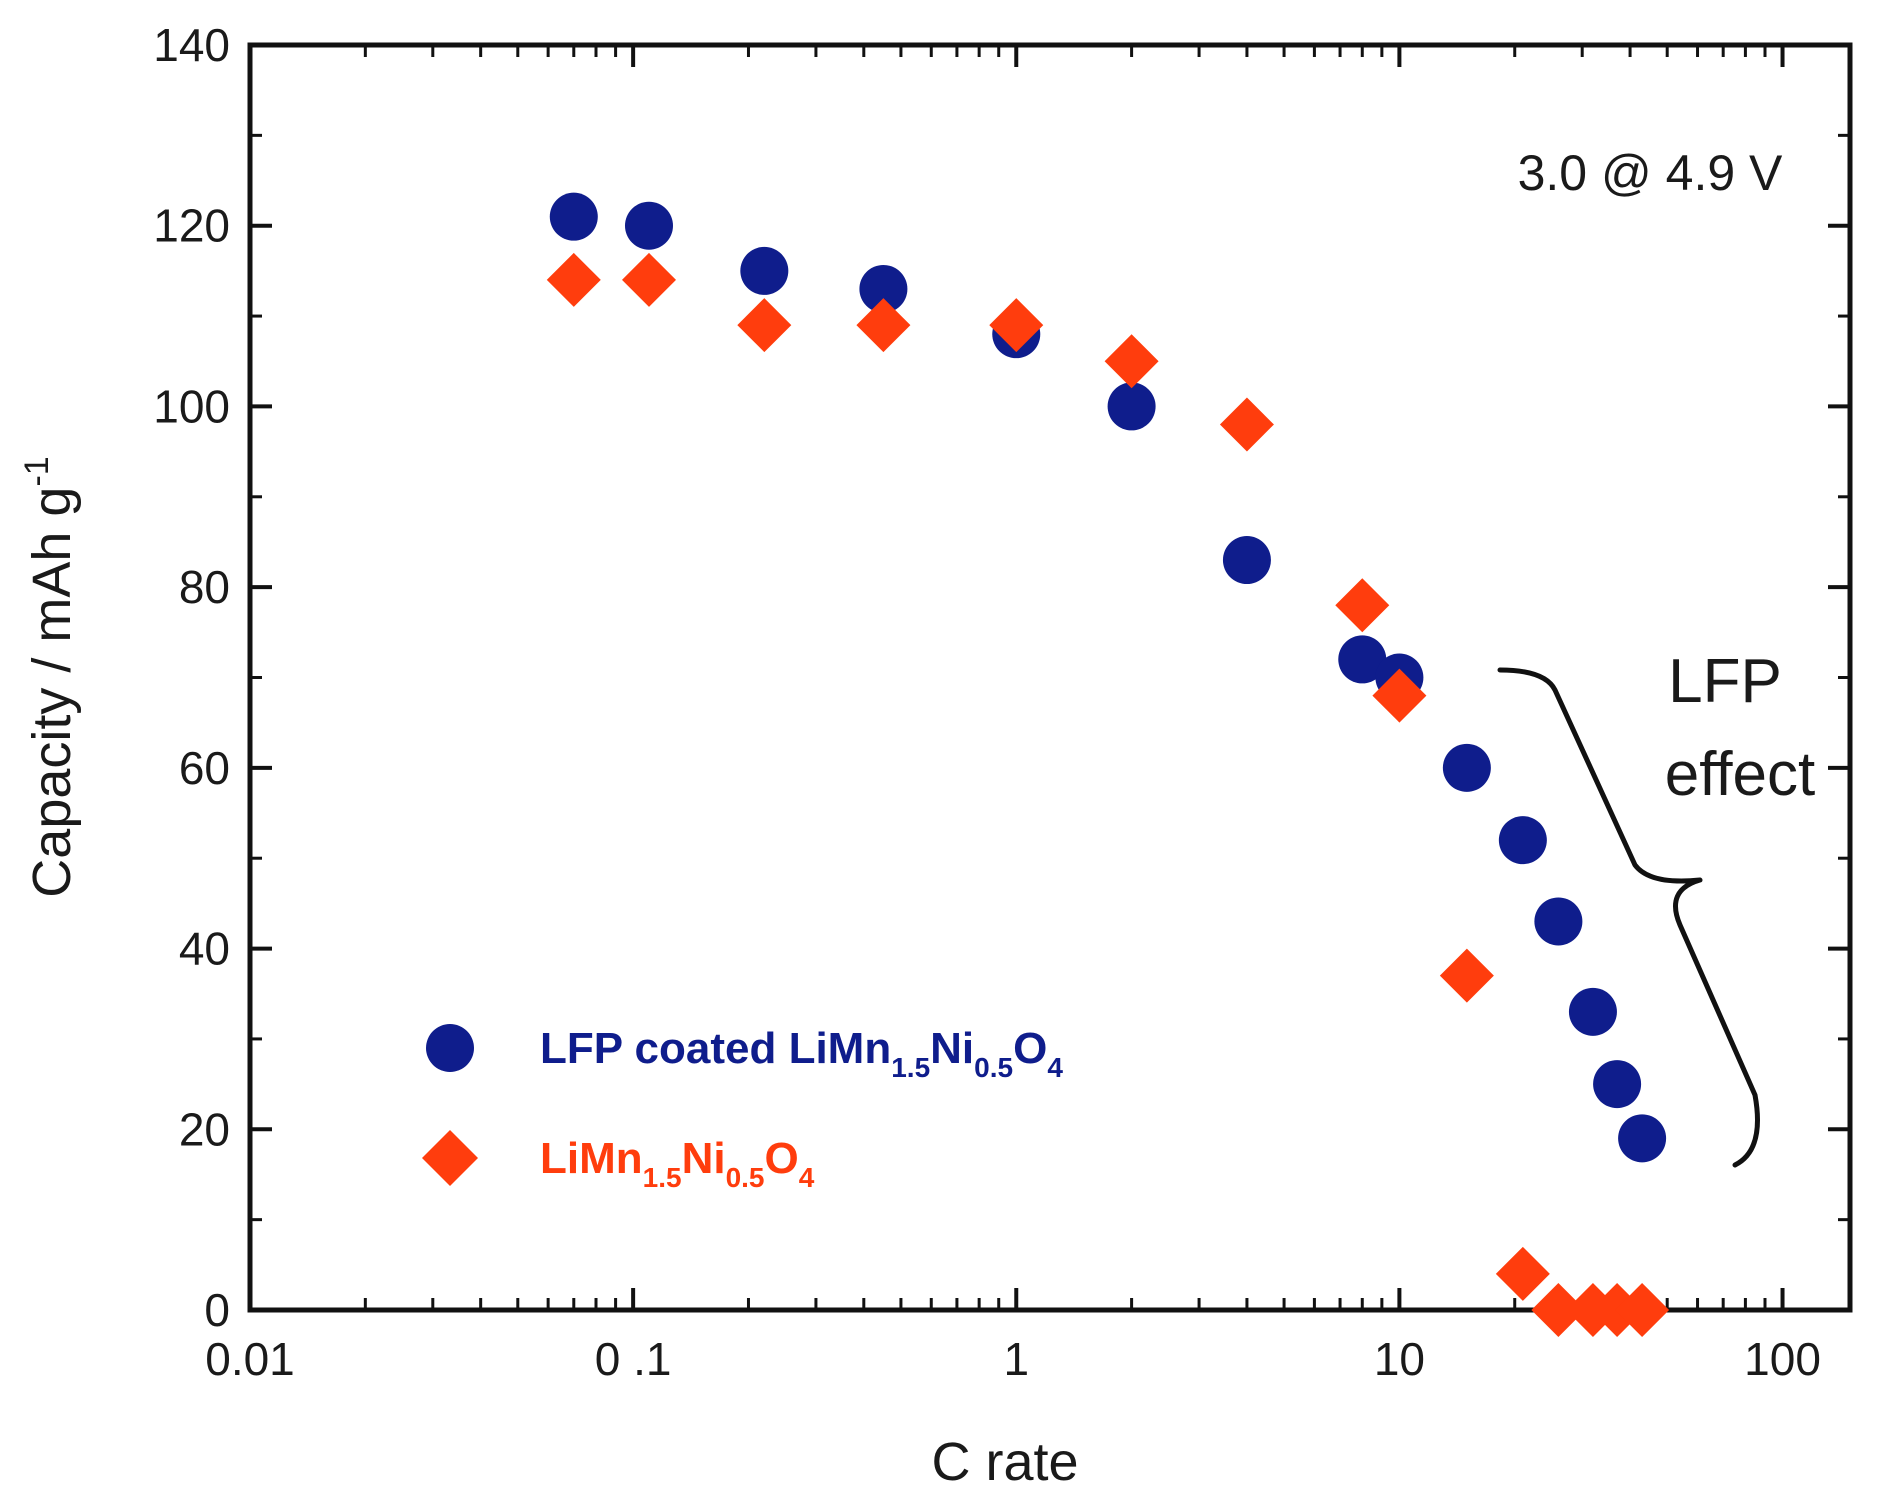 The image size is (1889, 1507). Describe the element at coordinates (217, 1310) in the screenshot. I see `y-tick-label: 0` at that location.